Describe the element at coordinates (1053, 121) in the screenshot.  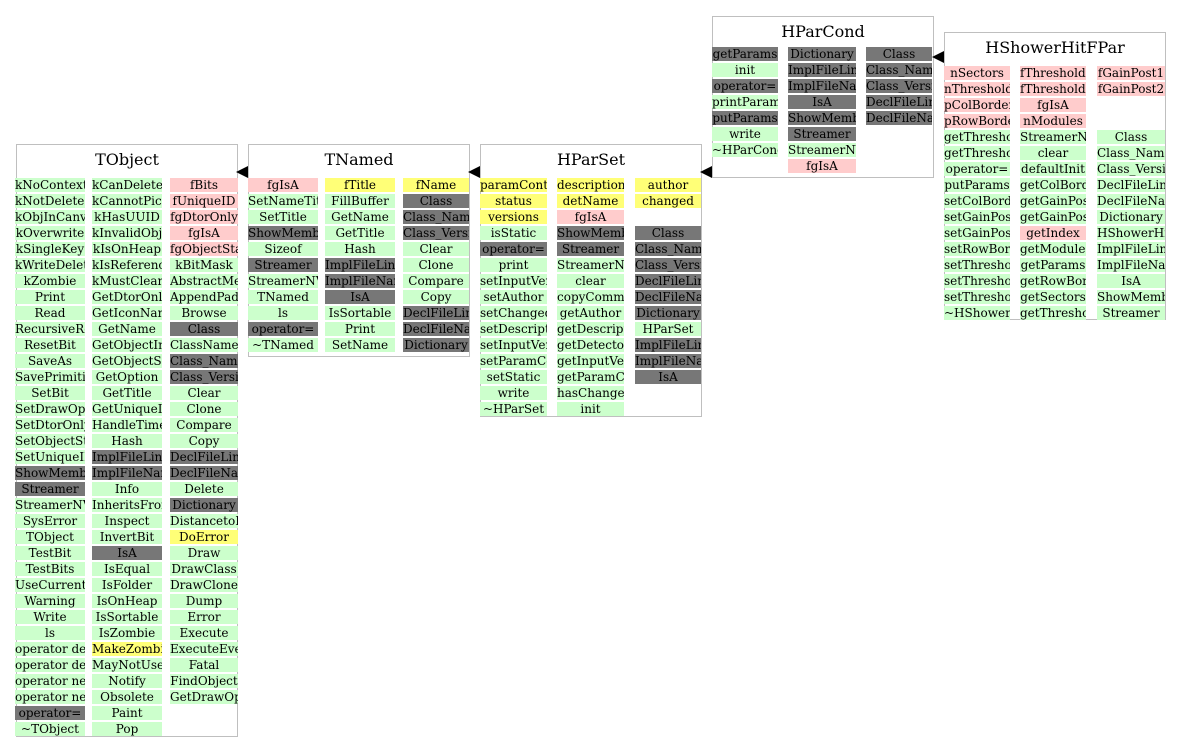
I see `member-cell: nModules` at that location.